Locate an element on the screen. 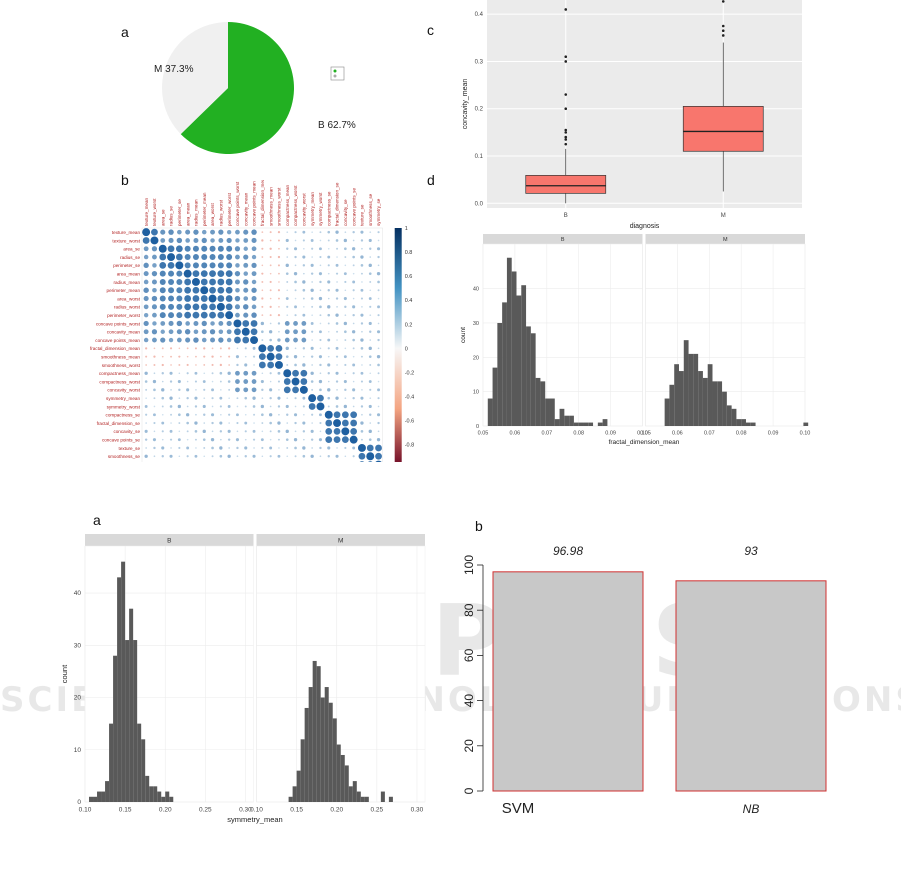 The height and width of the screenshot is (886, 901). corr-col-label: texture_mean is located at coordinates (146, 211).